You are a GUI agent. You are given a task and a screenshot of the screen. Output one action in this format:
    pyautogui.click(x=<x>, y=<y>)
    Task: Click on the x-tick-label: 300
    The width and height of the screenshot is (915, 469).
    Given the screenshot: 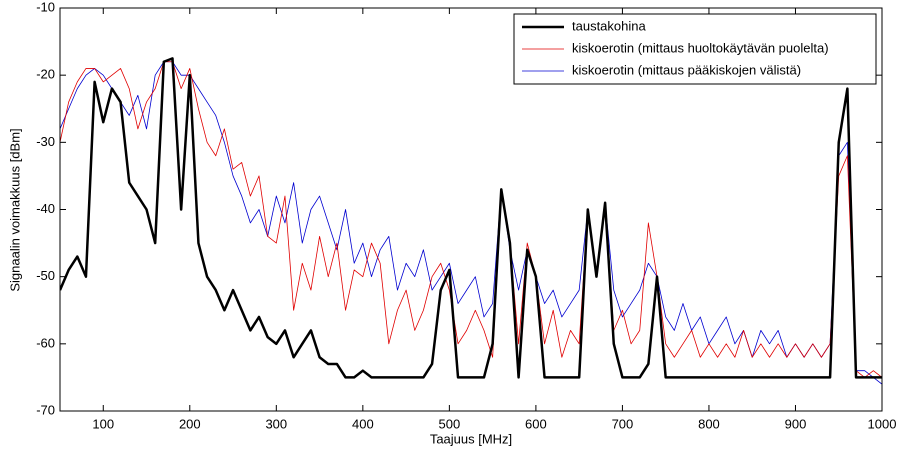 What is the action you would take?
    pyautogui.click(x=276, y=423)
    